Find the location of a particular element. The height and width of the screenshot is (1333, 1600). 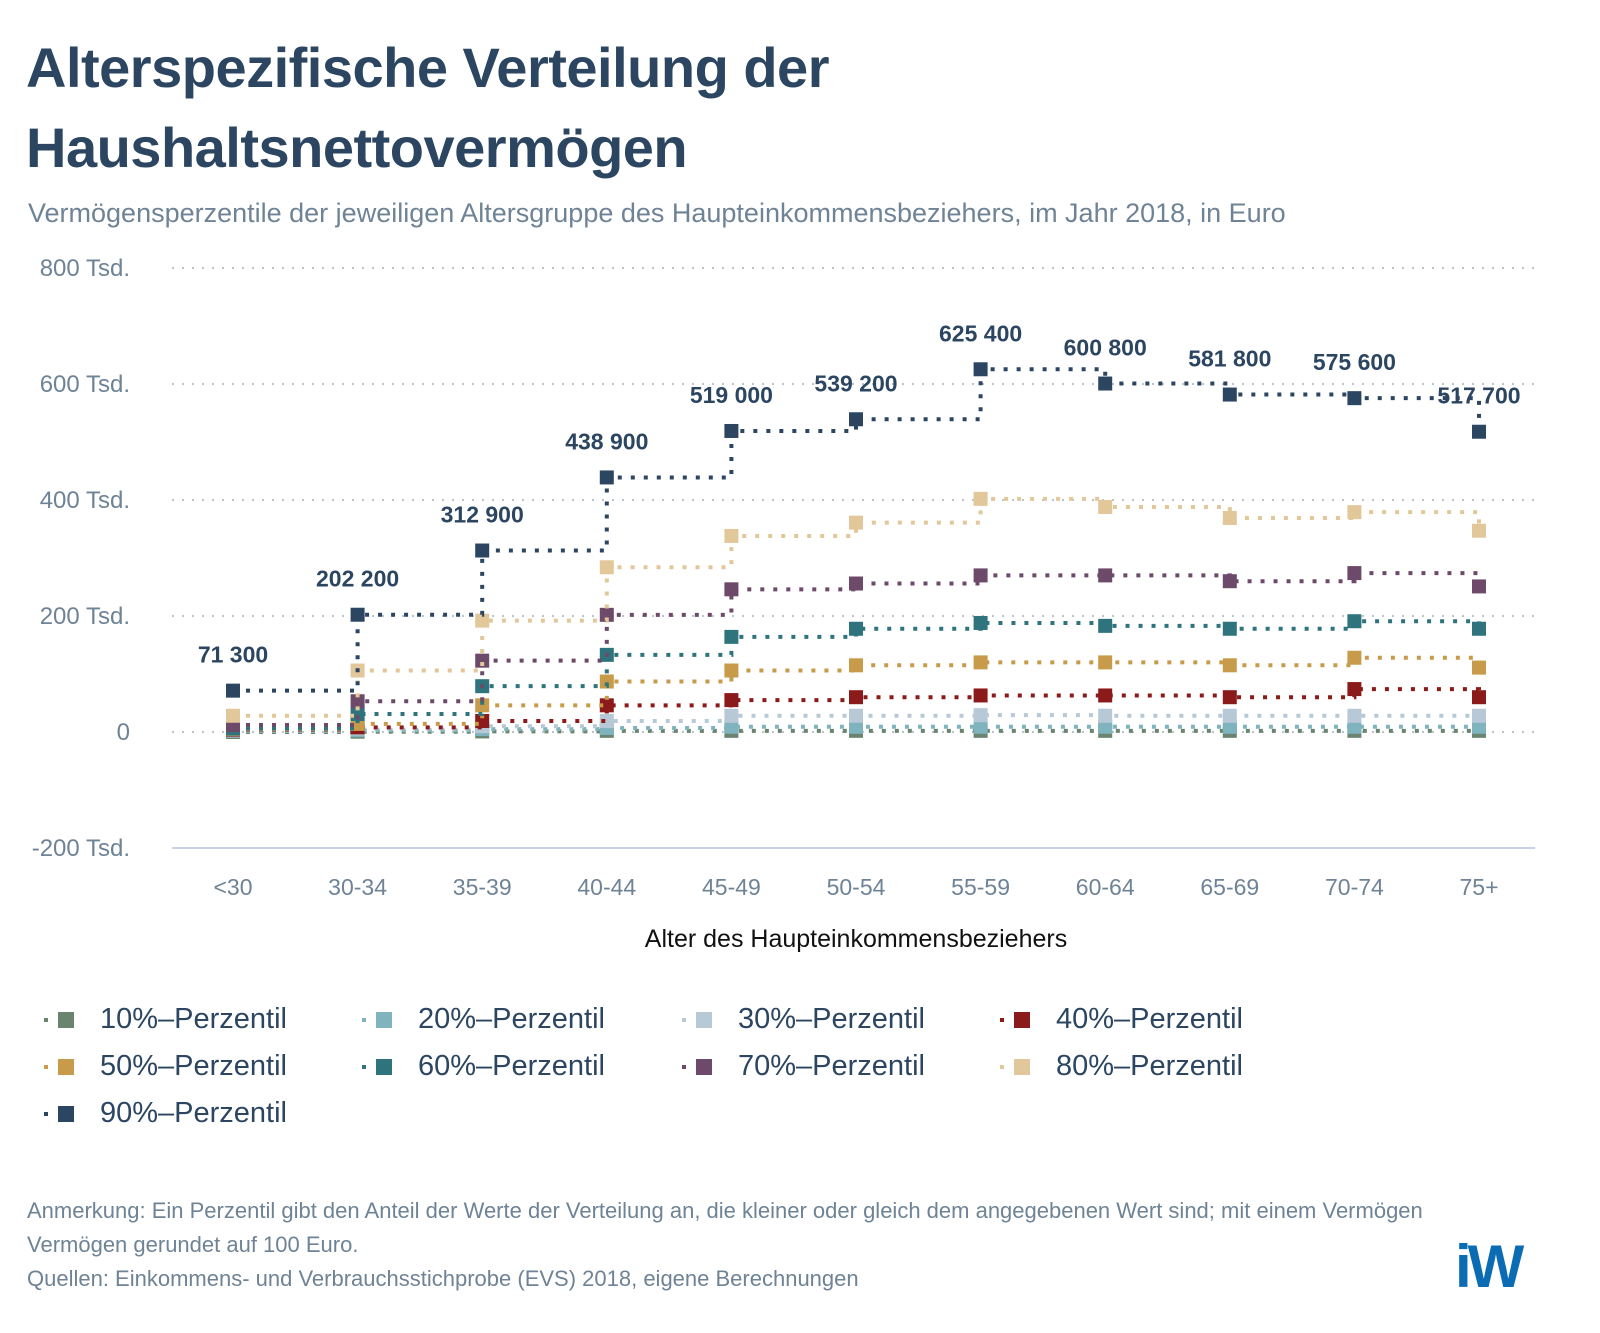

y-tick-label: 400 Tsd. is located at coordinates (85, 500).